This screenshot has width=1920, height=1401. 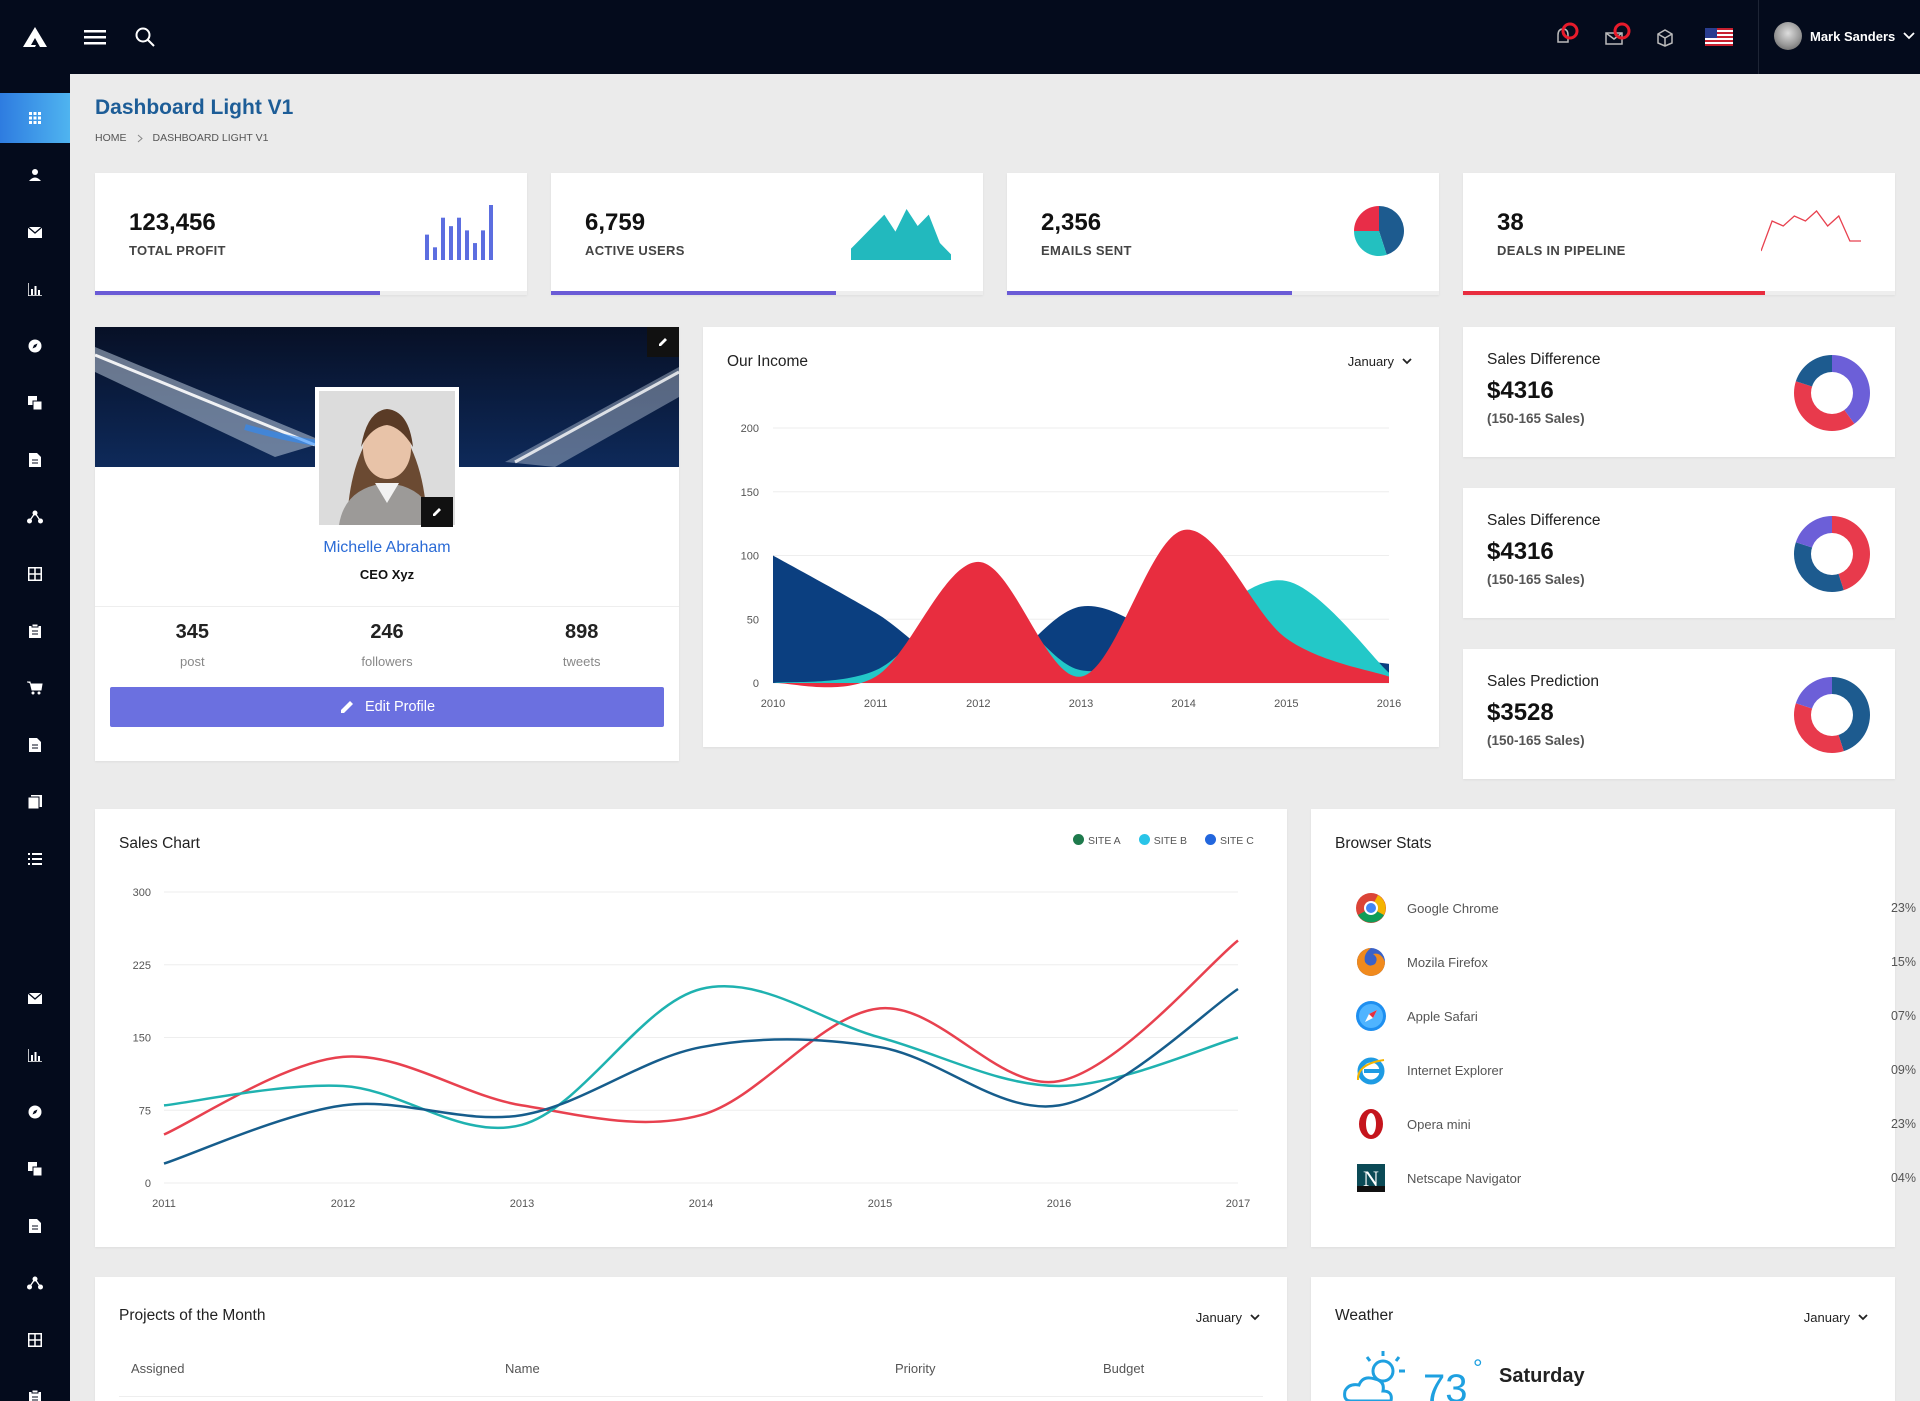 What do you see at coordinates (35, 745) in the screenshot?
I see `sidebar-item-documents` at bounding box center [35, 745].